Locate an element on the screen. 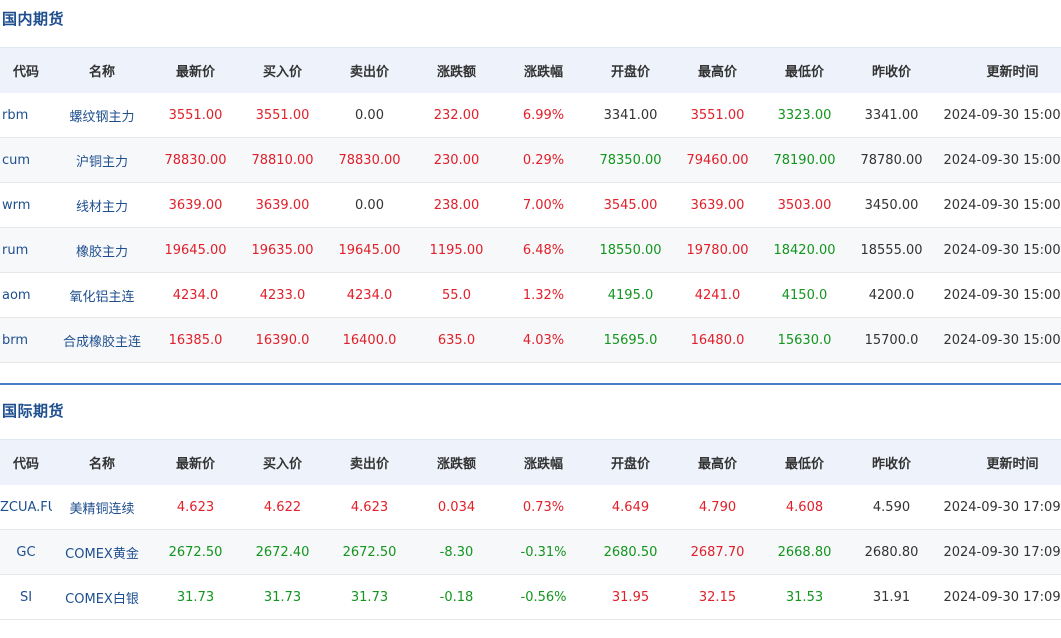  code-cell: aom is located at coordinates (26, 295).